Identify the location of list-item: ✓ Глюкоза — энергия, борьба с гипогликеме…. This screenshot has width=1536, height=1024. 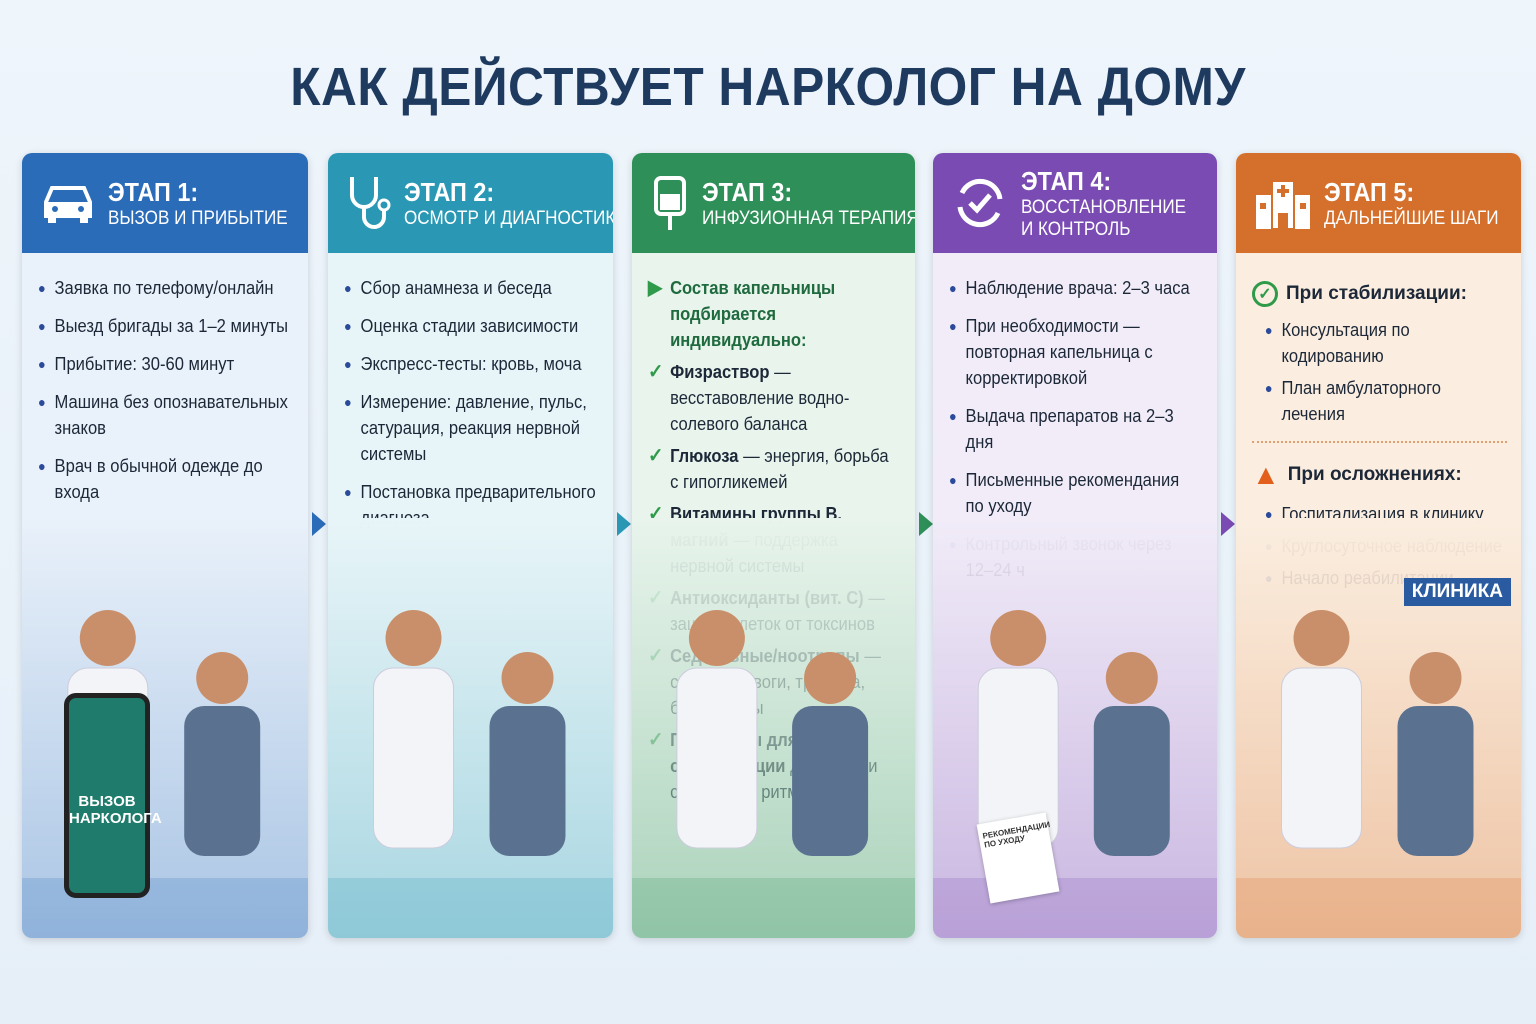
(773, 469).